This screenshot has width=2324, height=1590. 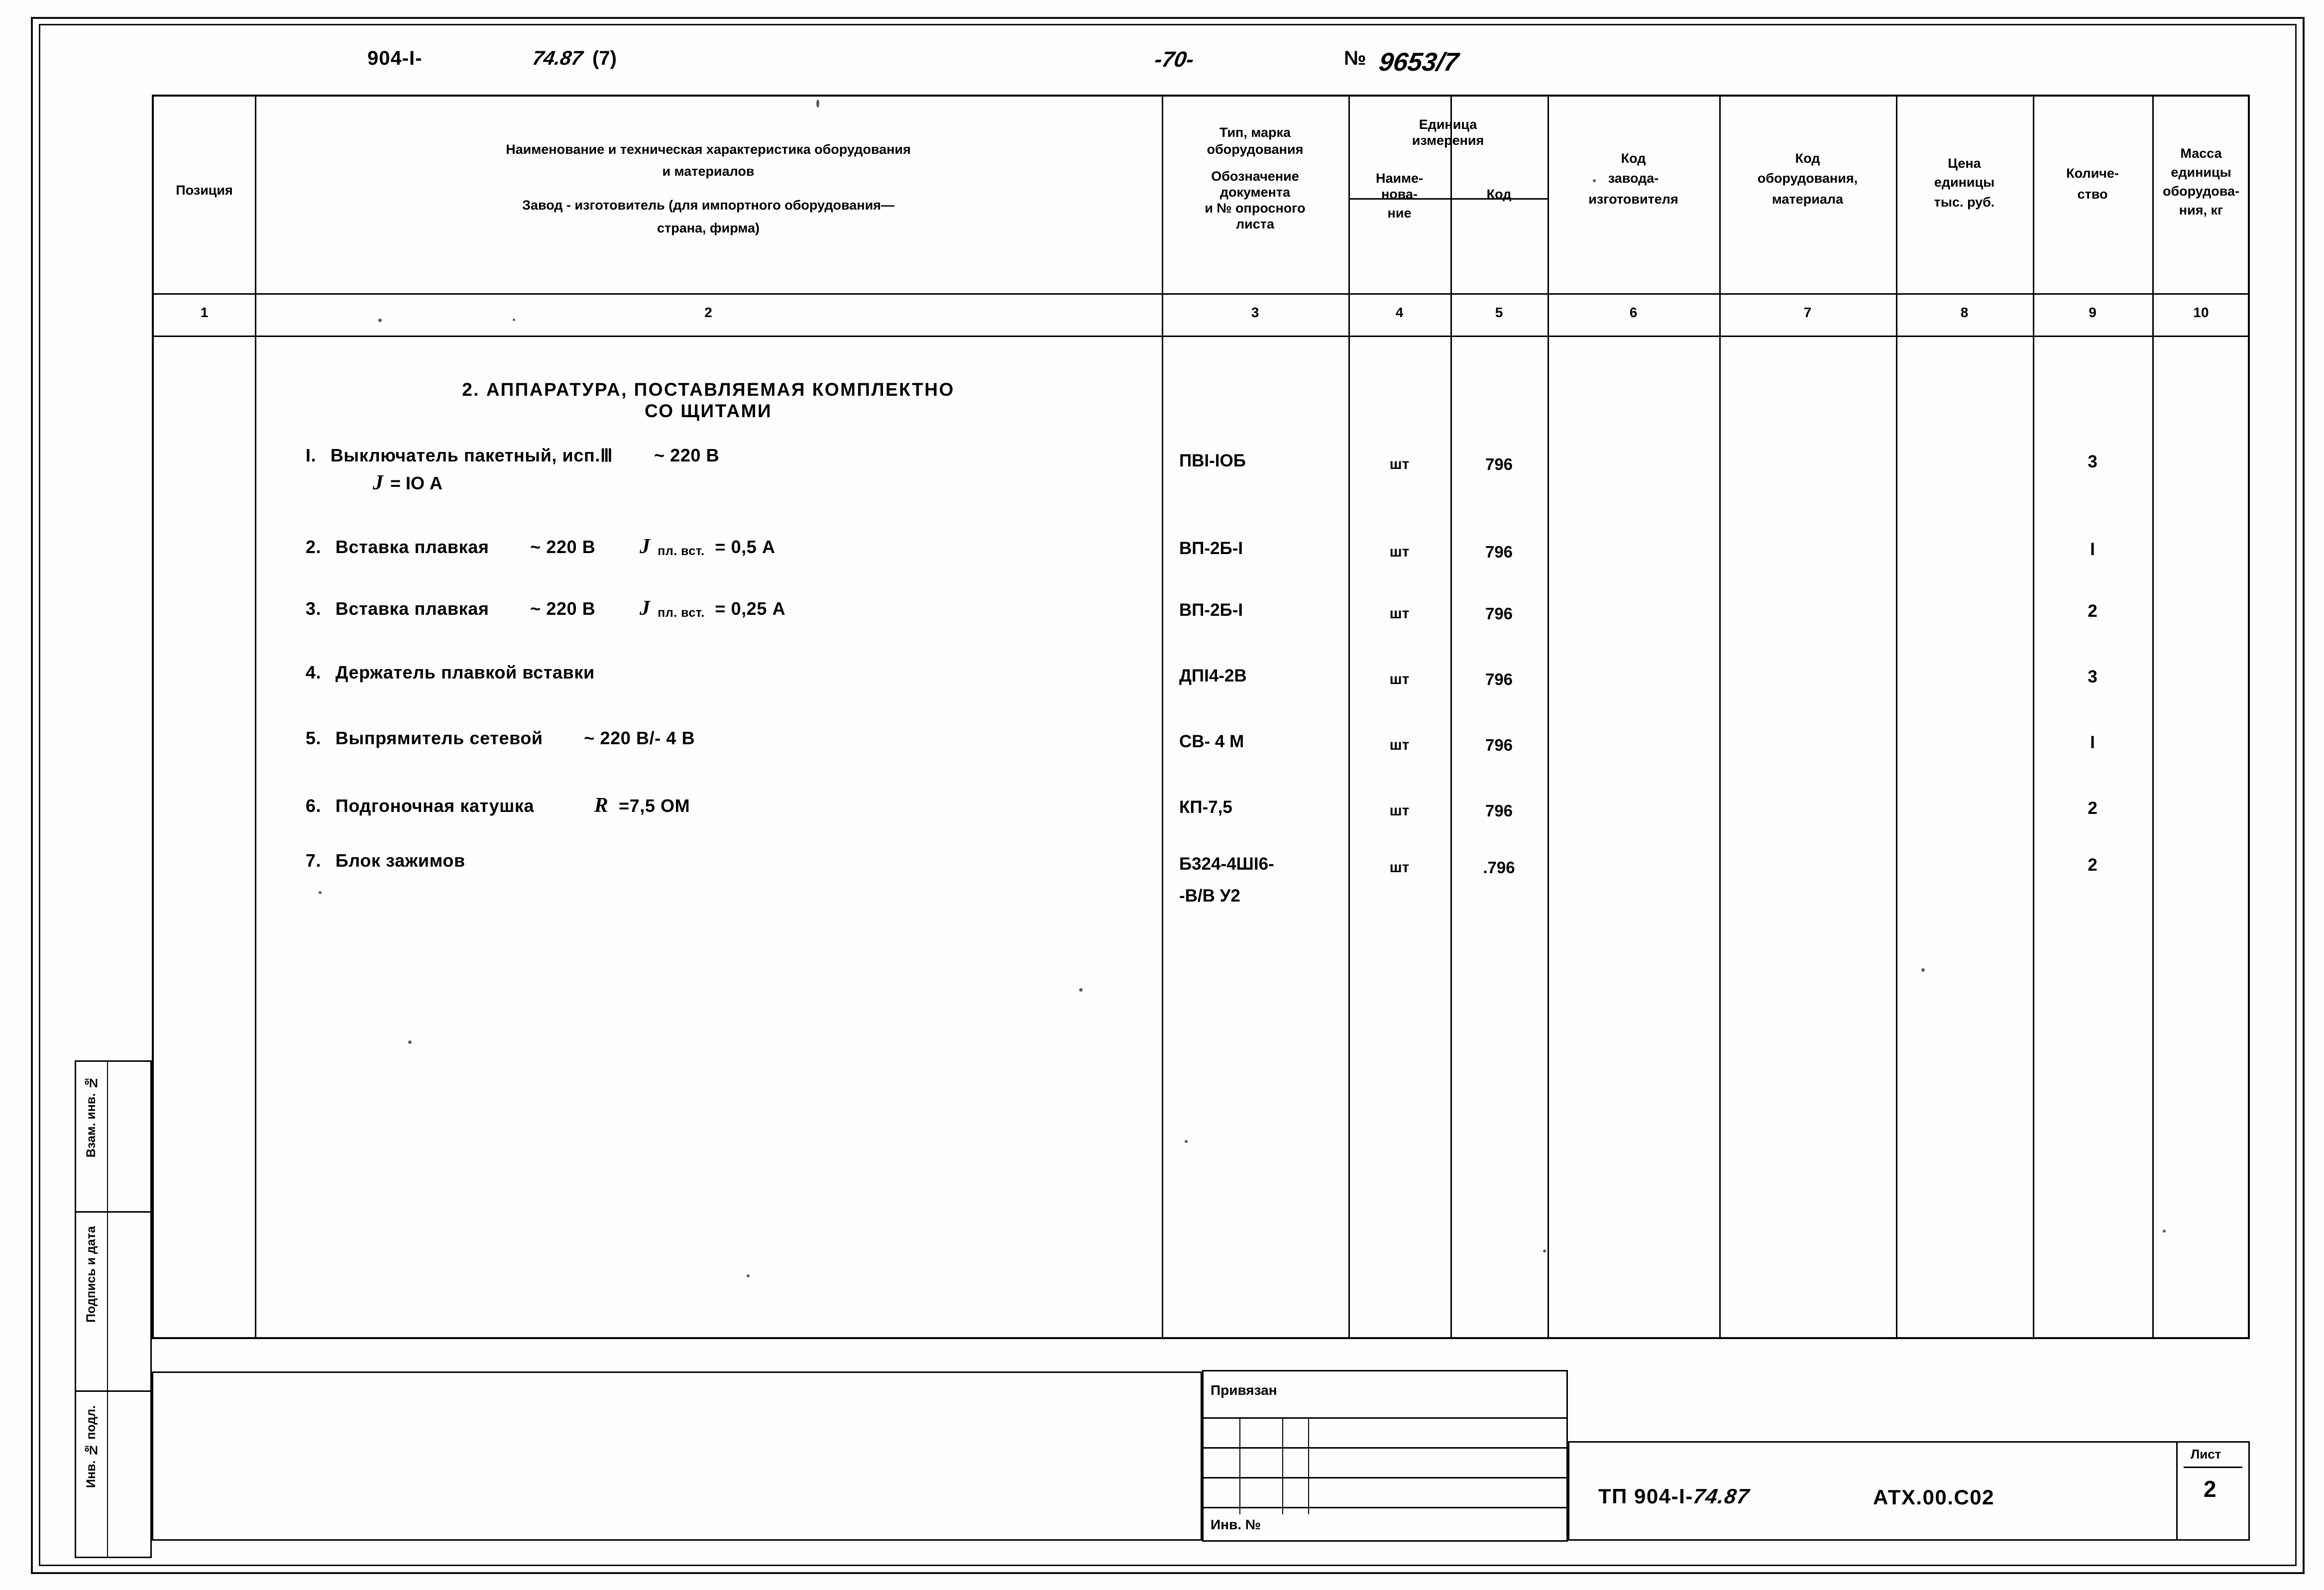 I want to click on row-type: ВП-2Б-I, so click(x=1211, y=548).